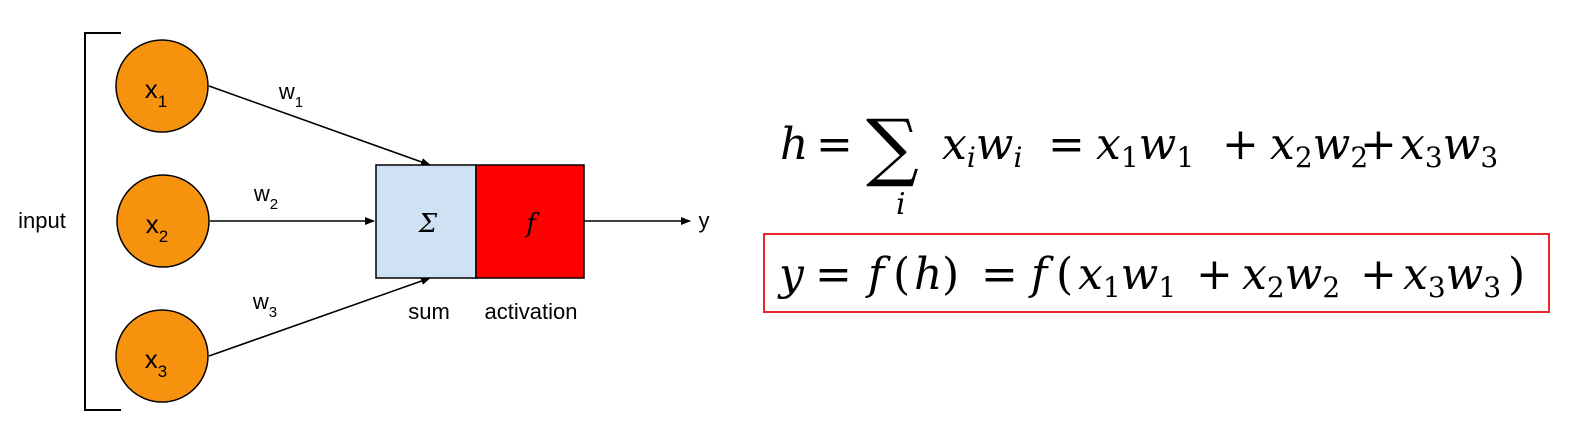 This screenshot has height=442, width=1571. I want to click on sum-box, so click(426, 221).